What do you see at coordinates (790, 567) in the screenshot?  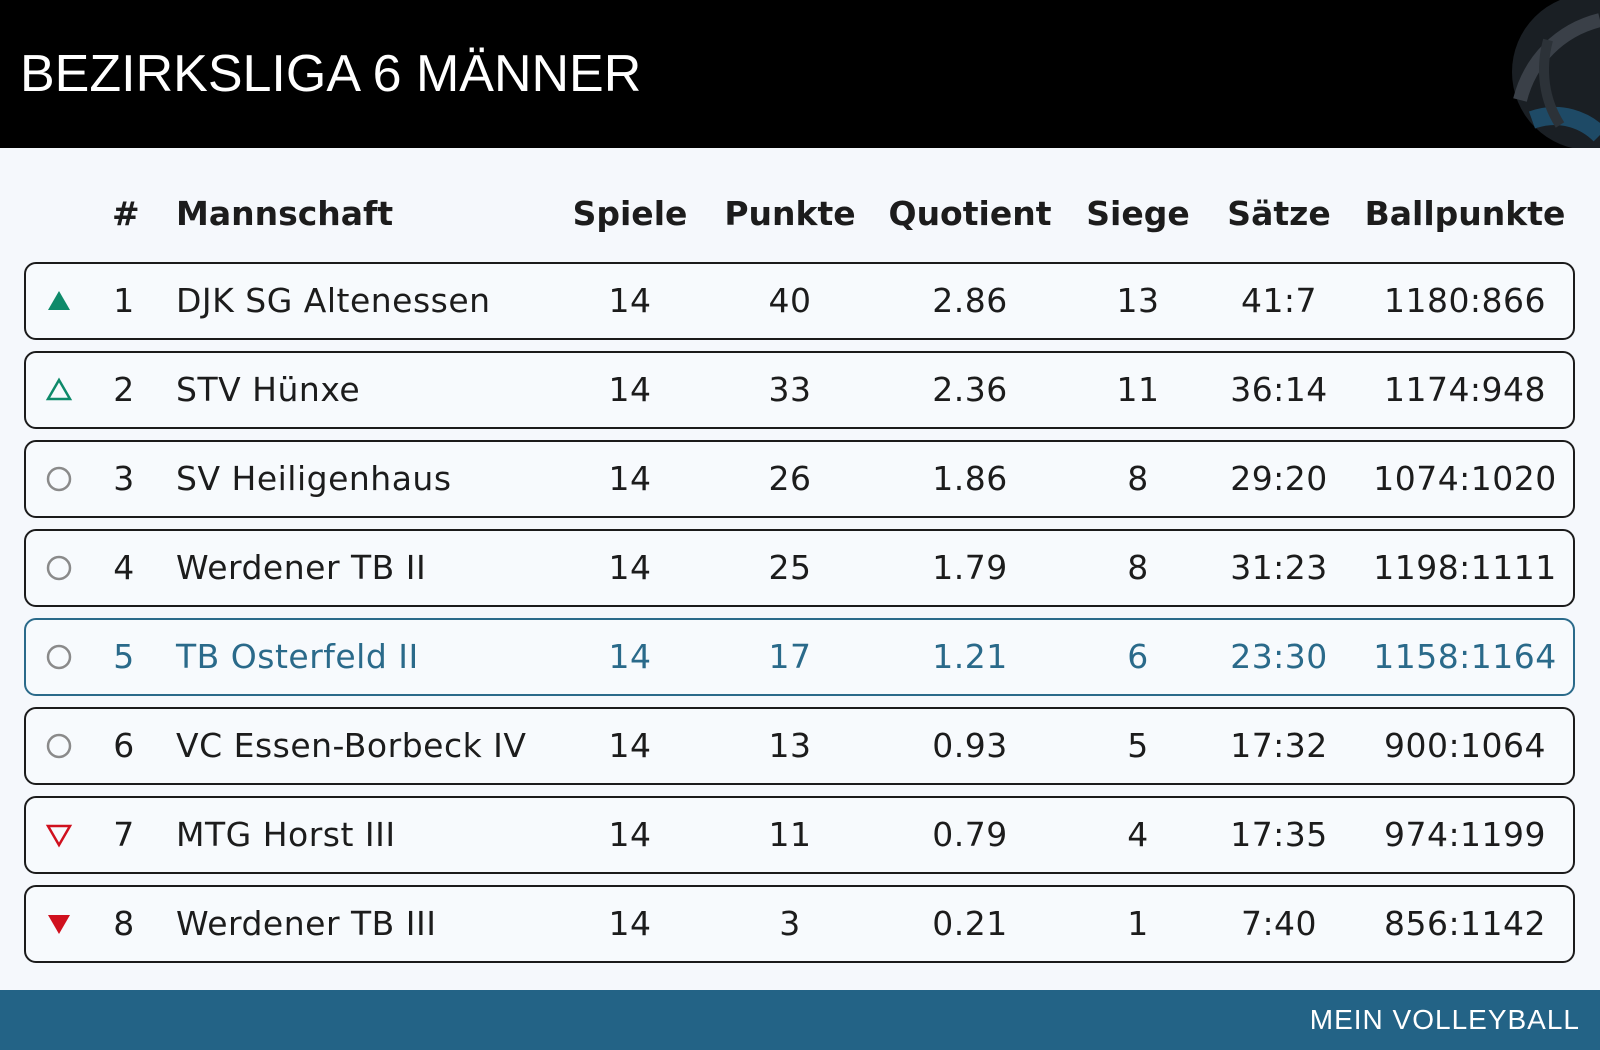 I see `points-cell: 25` at bounding box center [790, 567].